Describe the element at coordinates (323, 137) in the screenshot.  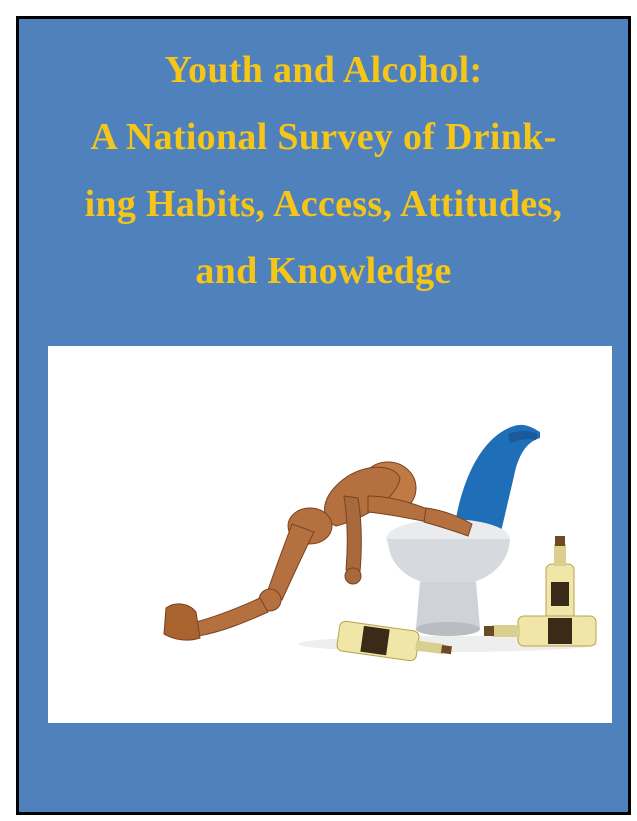
I see `title-line-2: A National Survey of Drink-` at that location.